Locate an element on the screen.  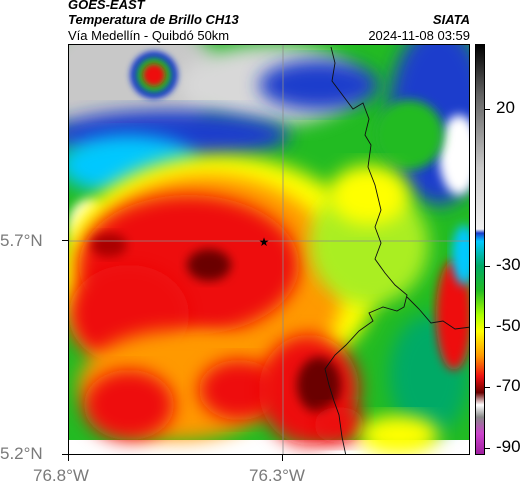
lon-label-76-8: 76.8°W is located at coordinates (61, 475).